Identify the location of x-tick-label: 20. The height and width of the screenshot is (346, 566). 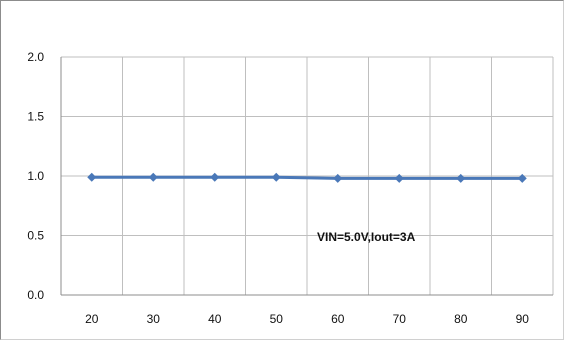
(92, 319).